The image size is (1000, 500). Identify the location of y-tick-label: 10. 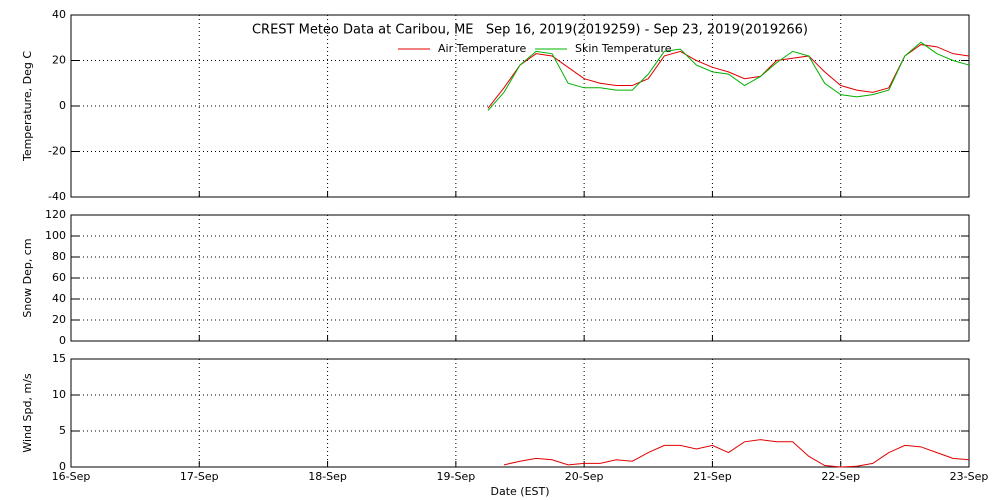
(59, 394).